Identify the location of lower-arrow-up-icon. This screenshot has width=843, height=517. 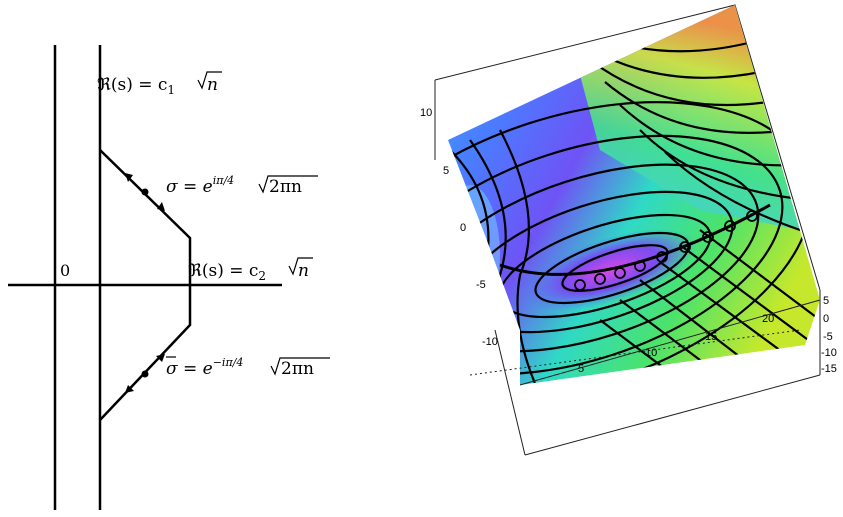
(160, 358).